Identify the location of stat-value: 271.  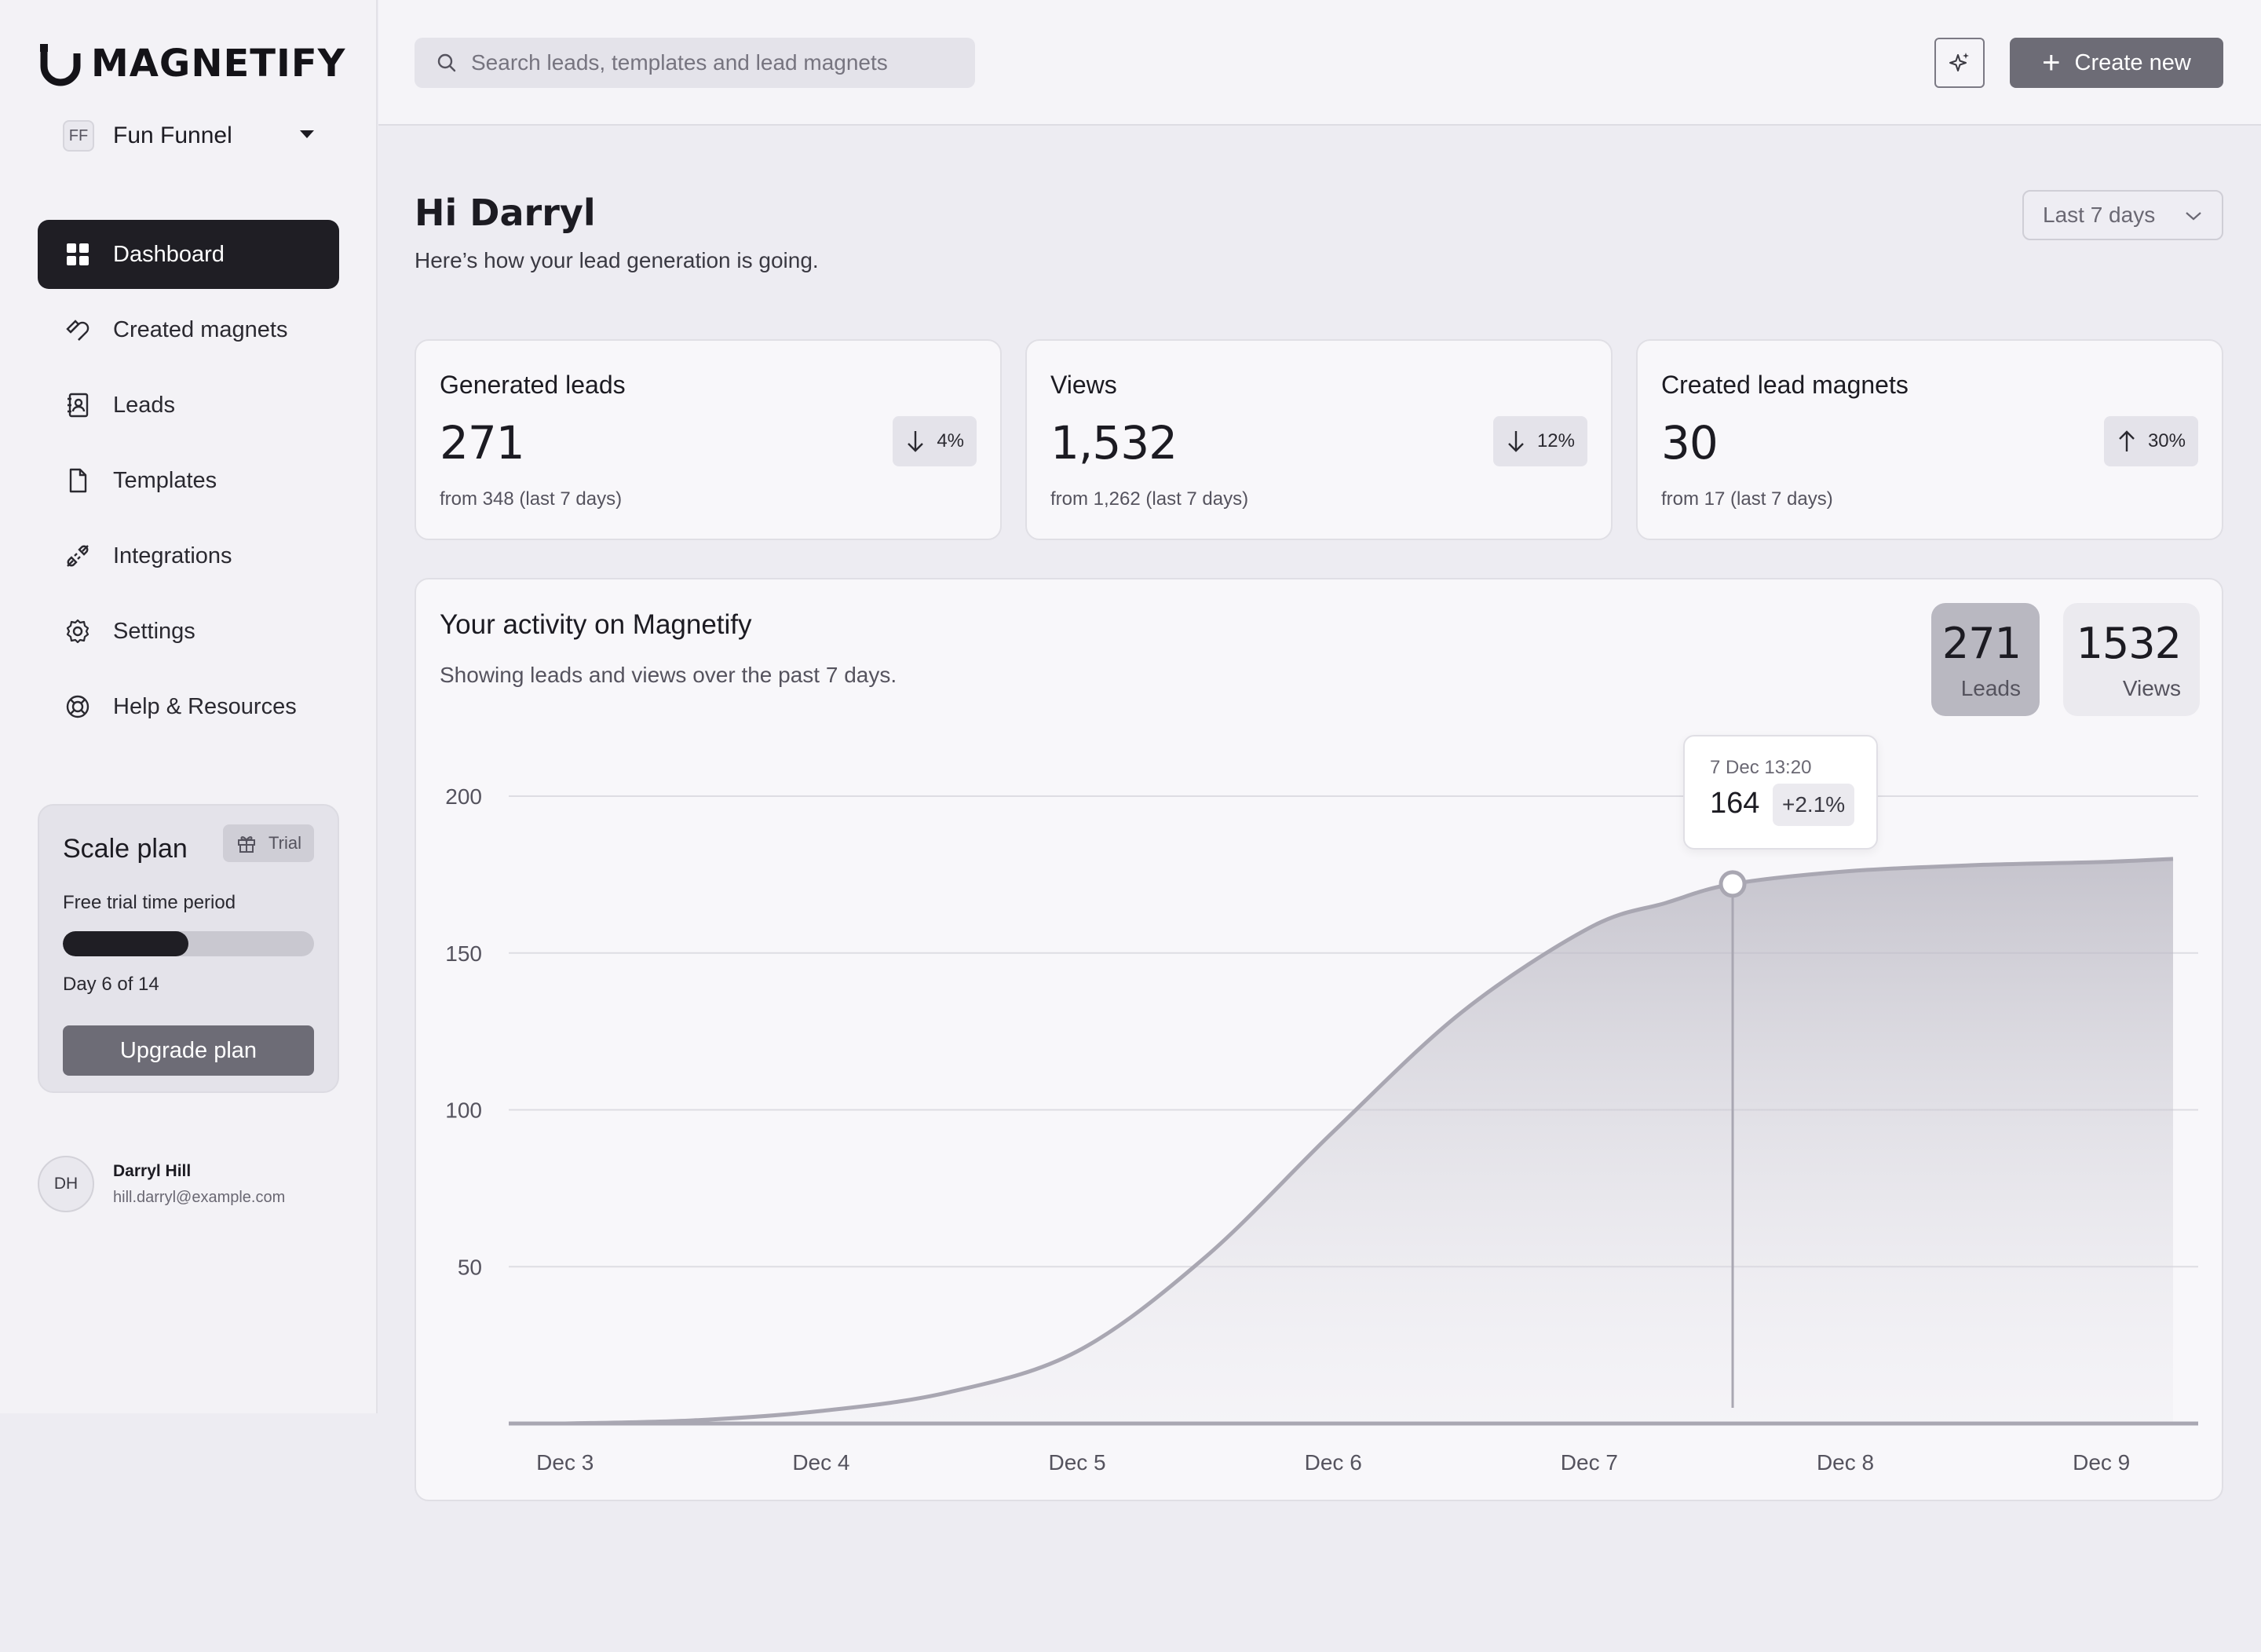
(482, 443).